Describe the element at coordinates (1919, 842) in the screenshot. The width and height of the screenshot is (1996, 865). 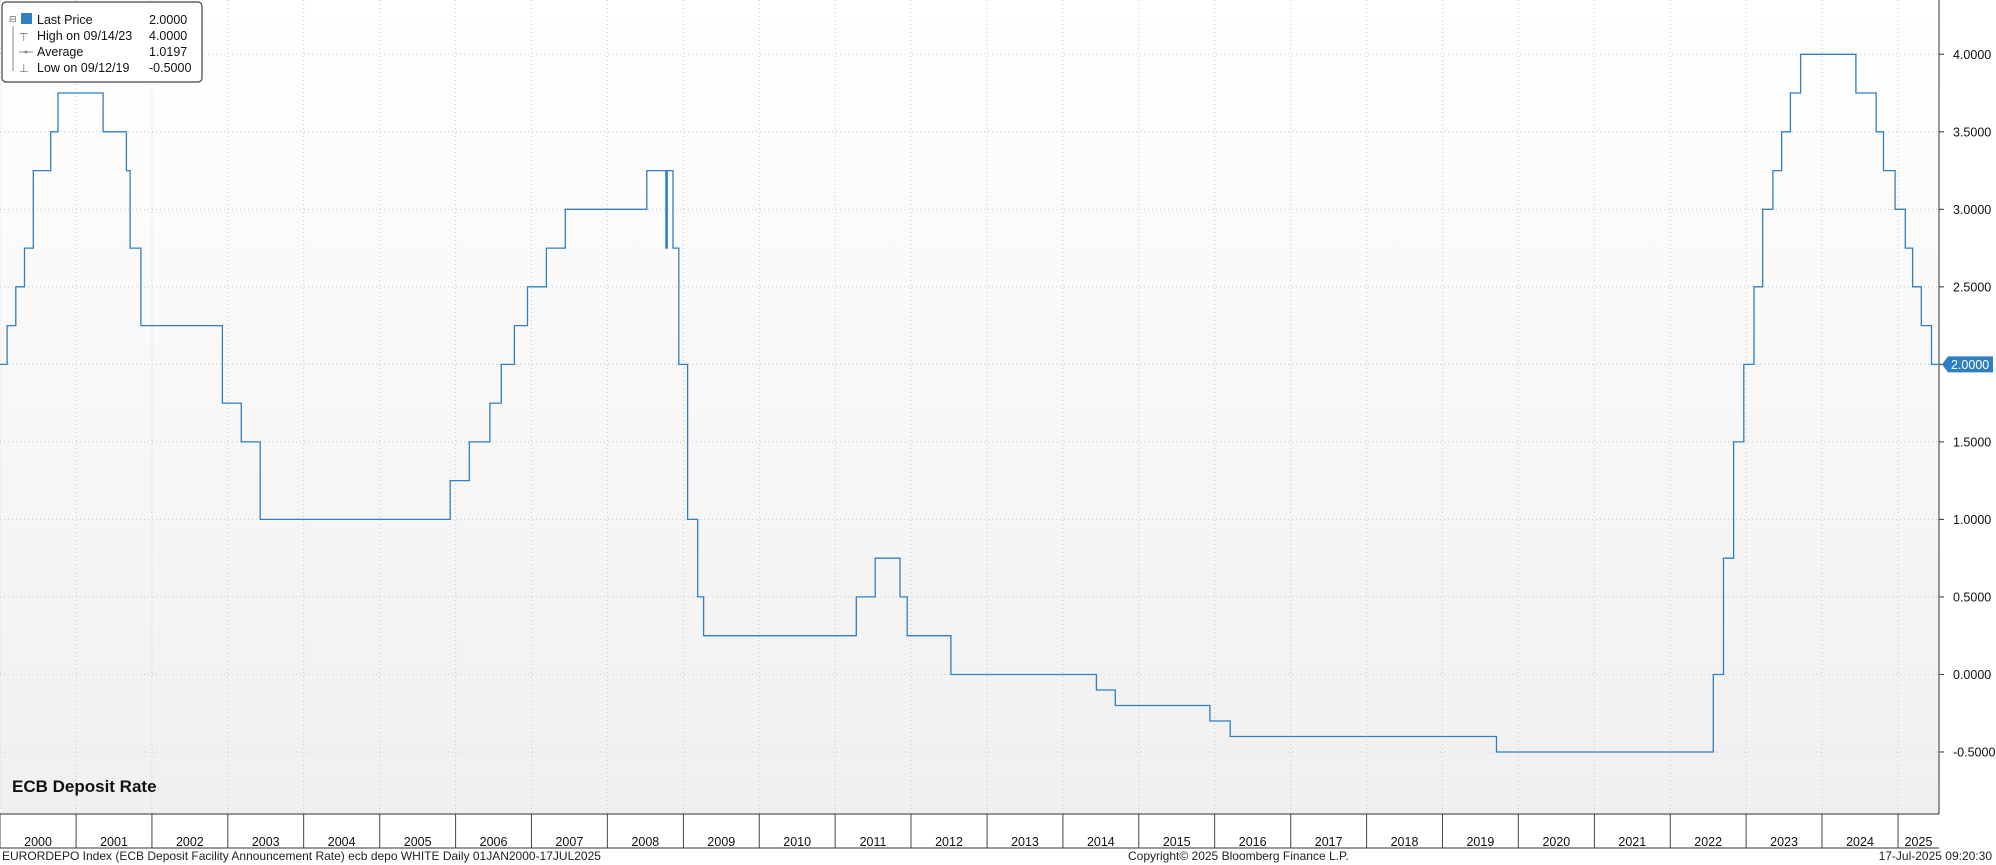
I see `x-tick-label: 2025` at that location.